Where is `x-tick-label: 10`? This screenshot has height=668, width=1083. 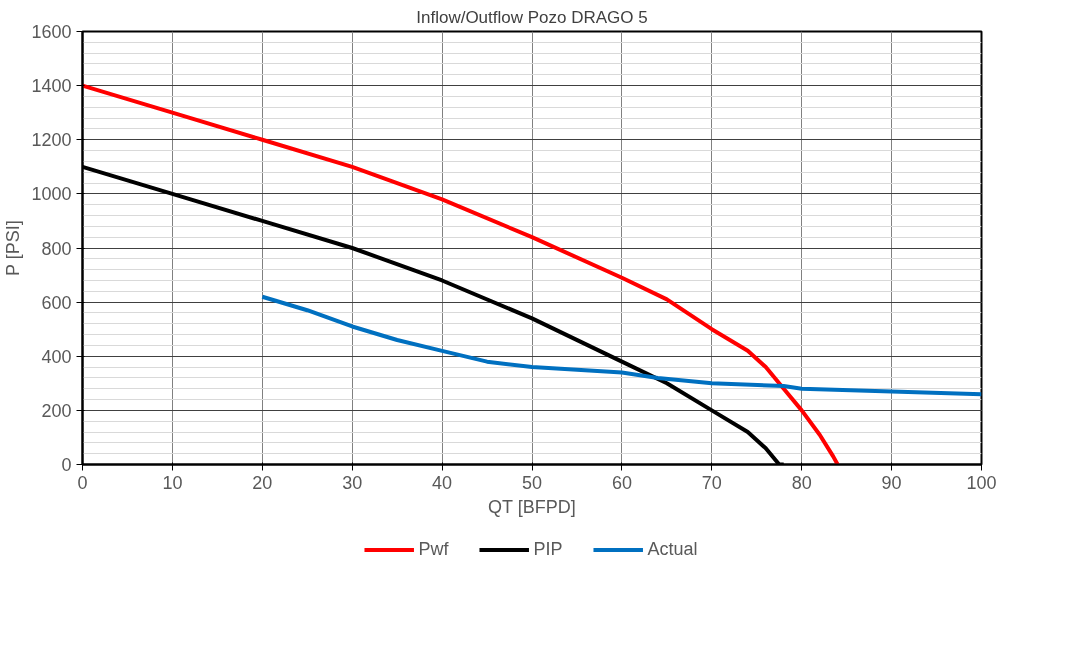
x-tick-label: 10 is located at coordinates (172, 482).